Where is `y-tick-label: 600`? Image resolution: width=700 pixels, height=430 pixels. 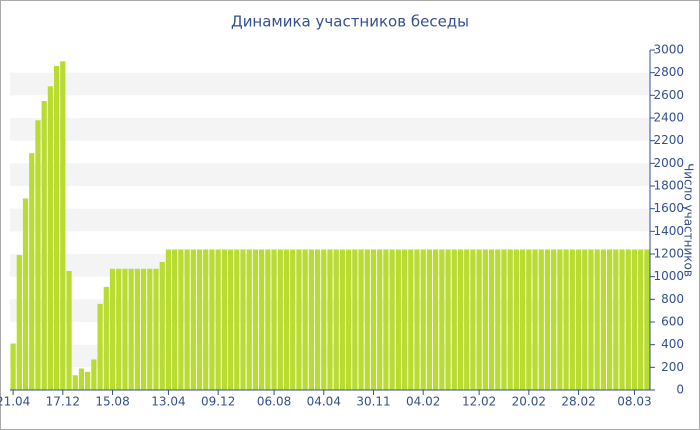
y-tick-label: 600 is located at coordinates (672, 322).